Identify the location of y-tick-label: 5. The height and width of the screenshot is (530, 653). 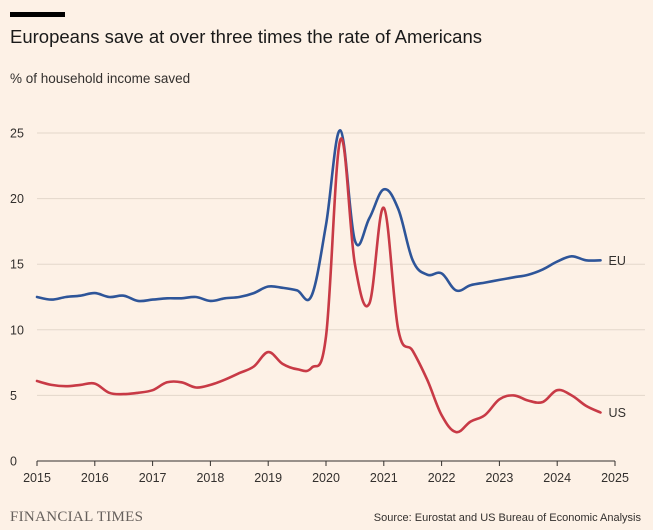
(13, 396).